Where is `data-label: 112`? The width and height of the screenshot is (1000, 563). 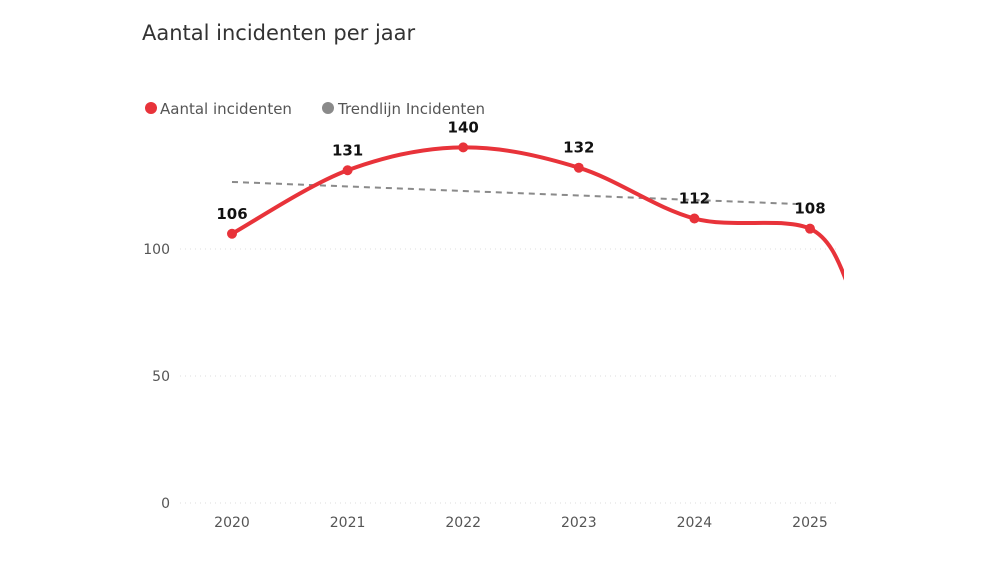 data-label: 112 is located at coordinates (694, 199).